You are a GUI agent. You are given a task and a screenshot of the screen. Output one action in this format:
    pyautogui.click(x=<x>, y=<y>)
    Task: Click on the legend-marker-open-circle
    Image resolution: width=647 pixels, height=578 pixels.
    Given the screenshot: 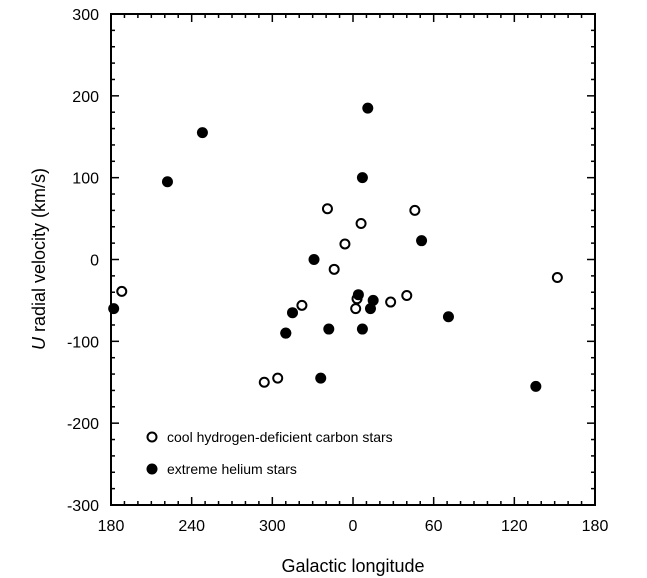 What is the action you would take?
    pyautogui.click(x=152, y=437)
    